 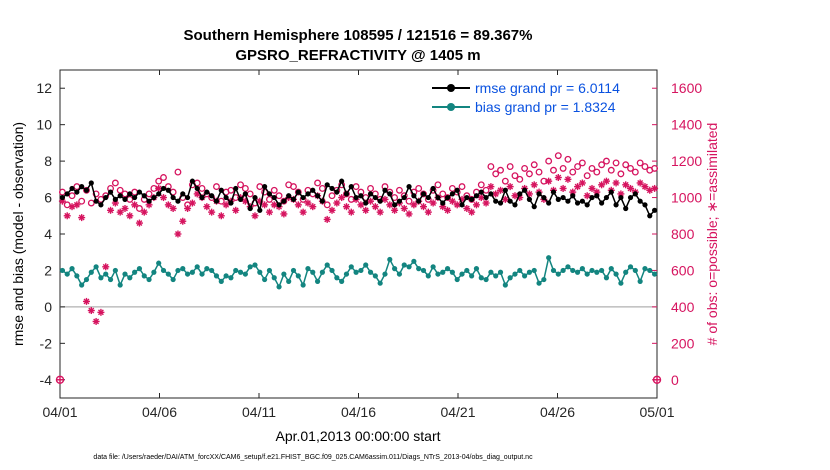 I want to click on x-tick-label: 04/11, so click(x=259, y=412).